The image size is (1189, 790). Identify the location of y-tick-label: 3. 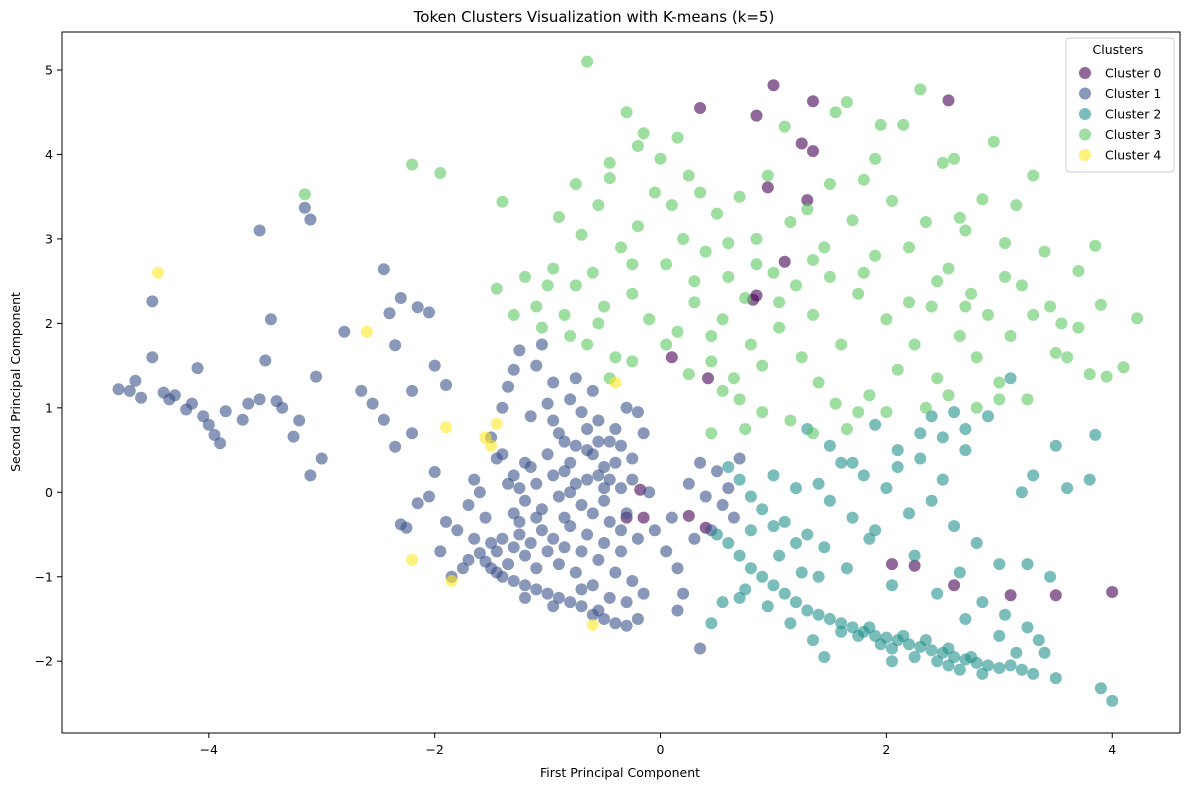
(49, 238).